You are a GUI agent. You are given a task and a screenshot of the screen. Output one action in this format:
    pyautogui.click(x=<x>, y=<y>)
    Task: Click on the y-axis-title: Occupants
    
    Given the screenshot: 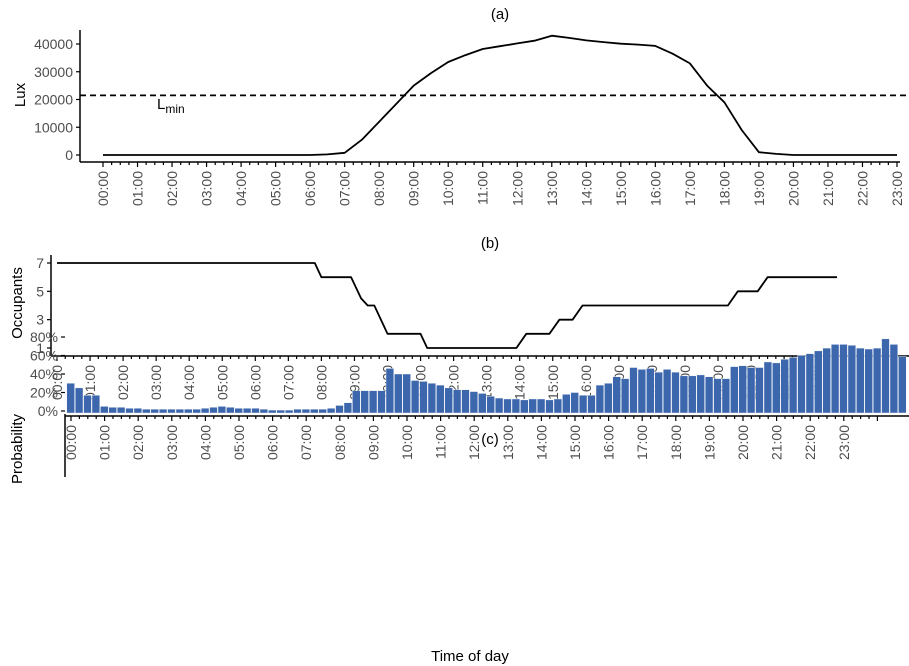 What is the action you would take?
    pyautogui.click(x=17, y=303)
    